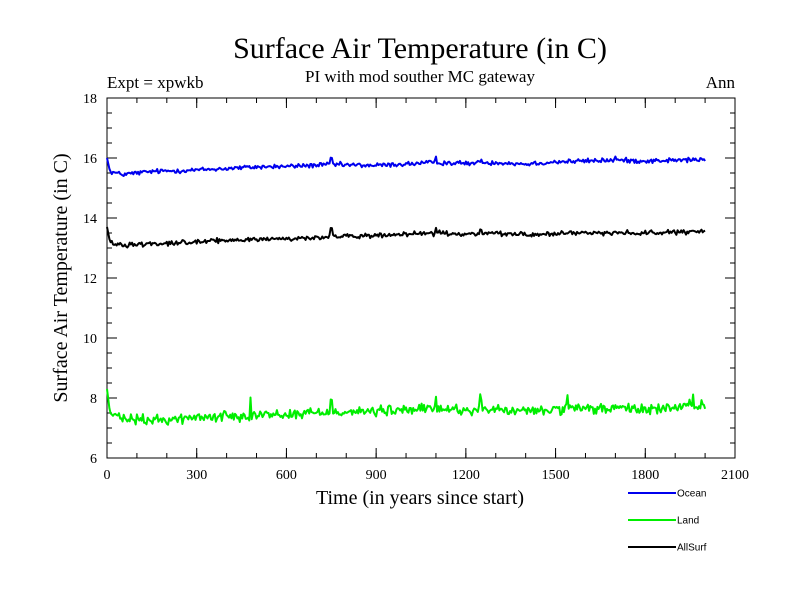 The image size is (800, 600). Describe the element at coordinates (735, 475) in the screenshot. I see `x-tick-label: 2100` at that location.